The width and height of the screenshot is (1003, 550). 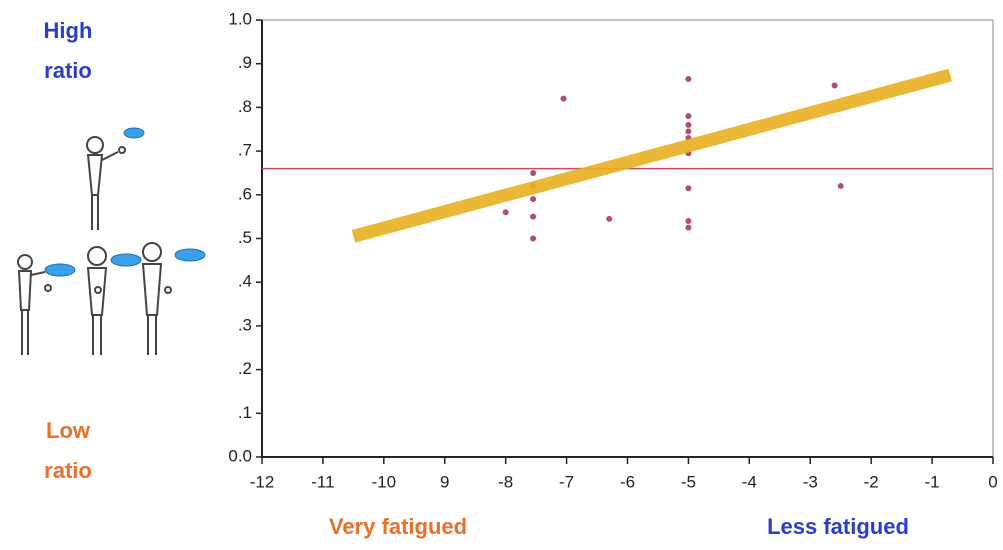 What do you see at coordinates (245, 237) in the screenshot?
I see `y-tick-label: .5` at bounding box center [245, 237].